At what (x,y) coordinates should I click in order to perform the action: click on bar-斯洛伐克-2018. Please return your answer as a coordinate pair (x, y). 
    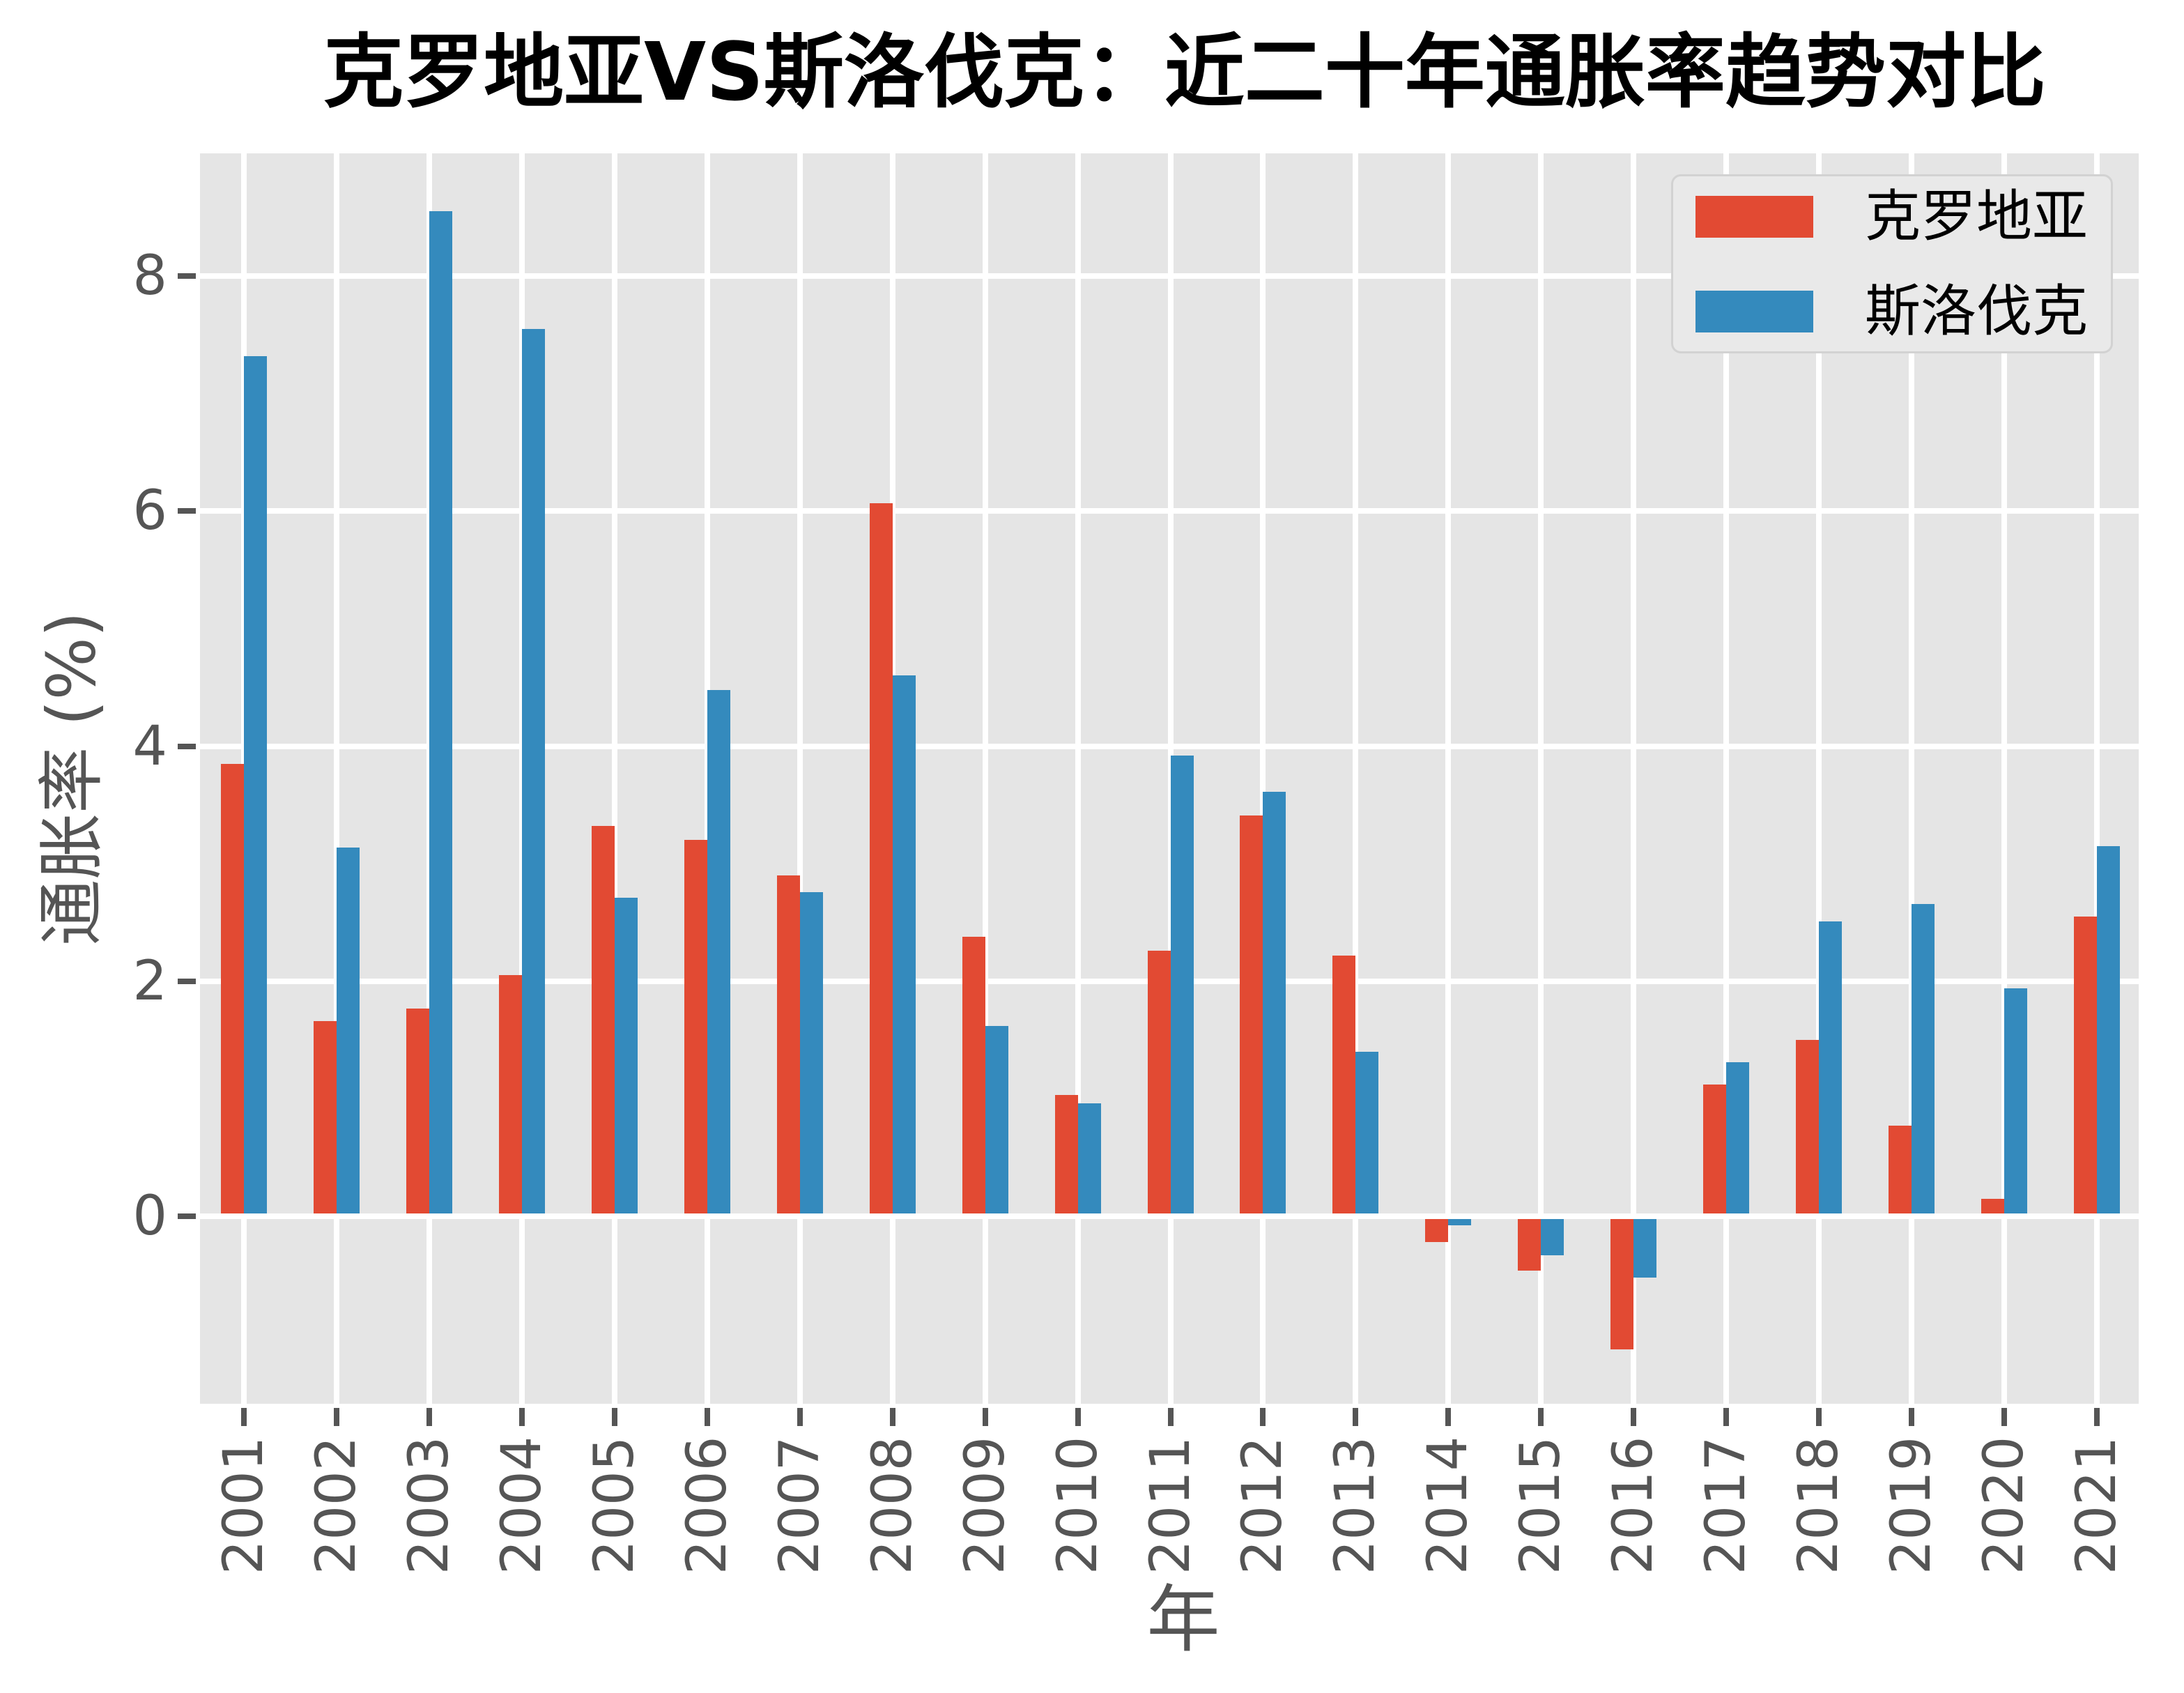
    Looking at the image, I should click on (1831, 1067).